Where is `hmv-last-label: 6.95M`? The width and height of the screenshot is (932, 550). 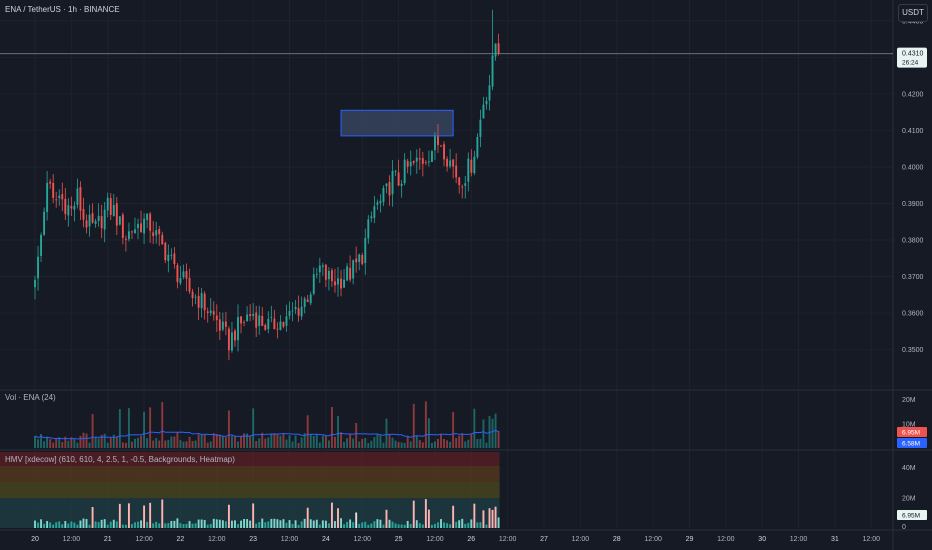 hmv-last-label: 6.95M is located at coordinates (911, 516).